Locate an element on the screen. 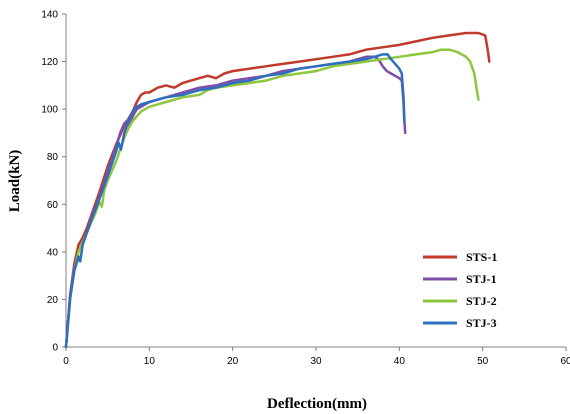 This screenshot has width=570, height=414. y-tick-label: 100 is located at coordinates (49, 110).